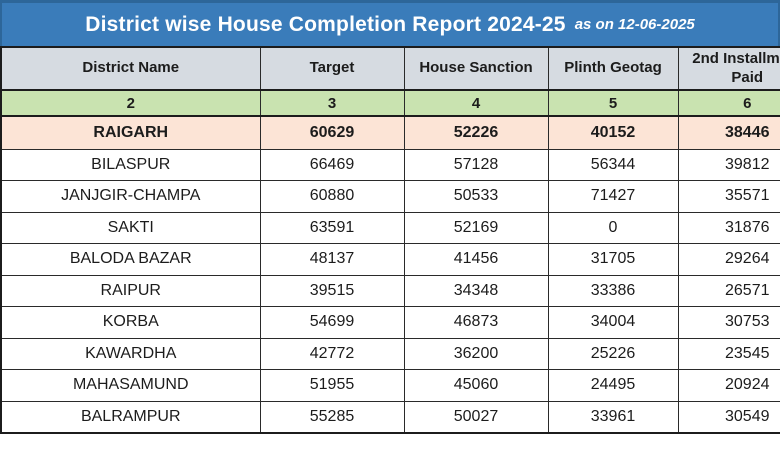  Describe the element at coordinates (476, 132) in the screenshot. I see `cell-house-sanction: 52226` at that location.